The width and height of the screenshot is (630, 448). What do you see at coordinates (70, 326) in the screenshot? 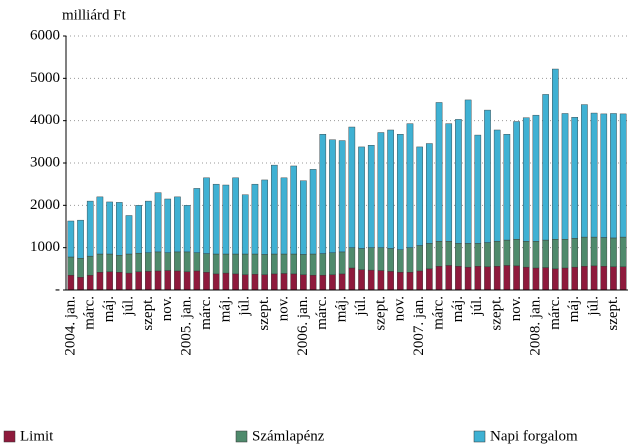
I see `x-tick-label: 2004. jan.` at bounding box center [70, 326].